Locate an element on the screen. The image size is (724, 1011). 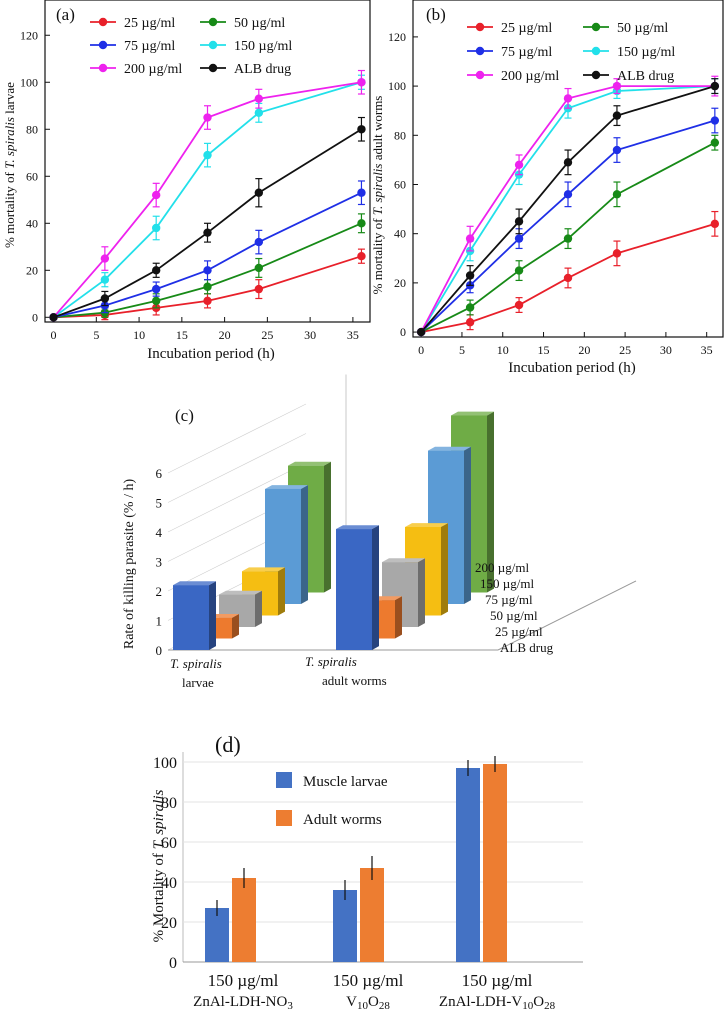
panel-d-category-subscript: 28 is located at coordinates (550, 1005).